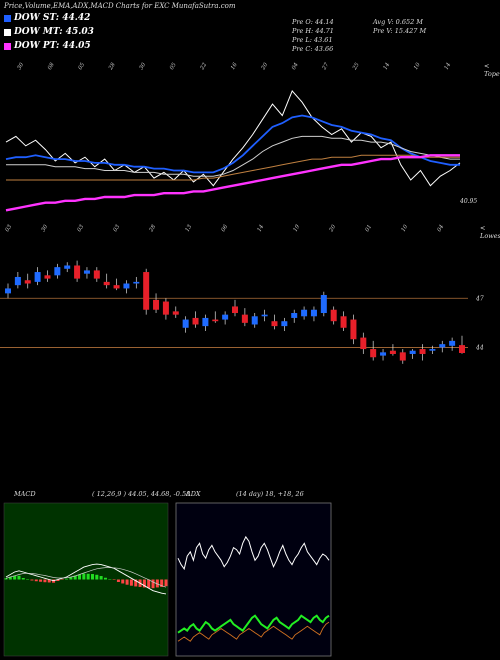  Describe the element at coordinates (356, 67) in the screenshot. I see `top-tick-label: 25` at that location.